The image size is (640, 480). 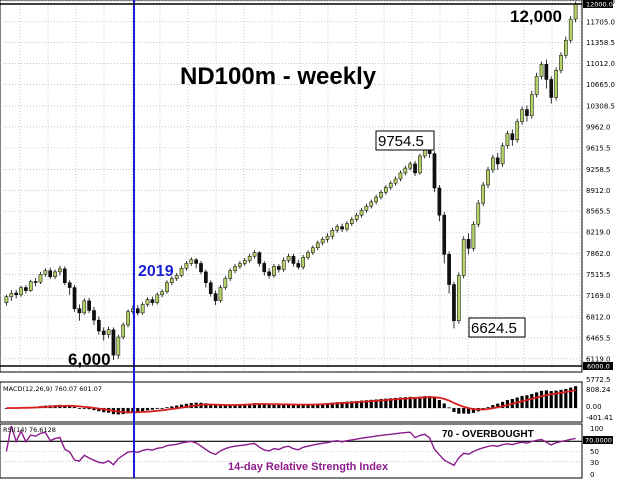 What do you see at coordinates (598, 127) in the screenshot?
I see `y-tick-label: 9962.0` at bounding box center [598, 127].